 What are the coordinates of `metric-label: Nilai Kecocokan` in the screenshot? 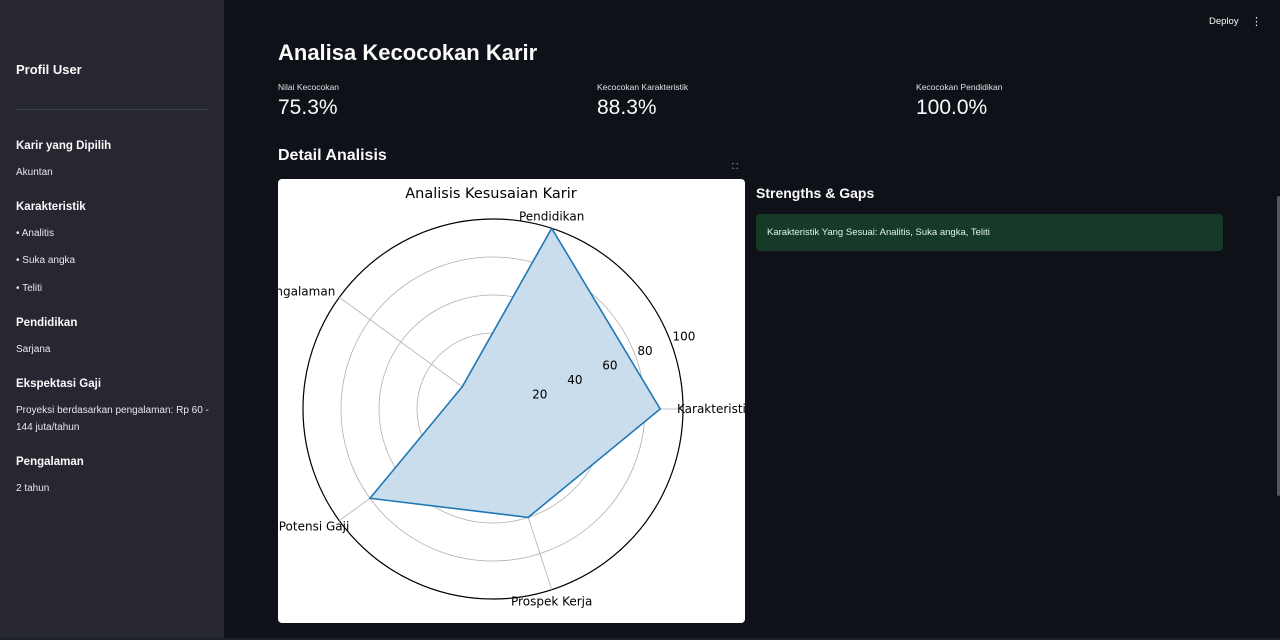 It's located at (308, 87).